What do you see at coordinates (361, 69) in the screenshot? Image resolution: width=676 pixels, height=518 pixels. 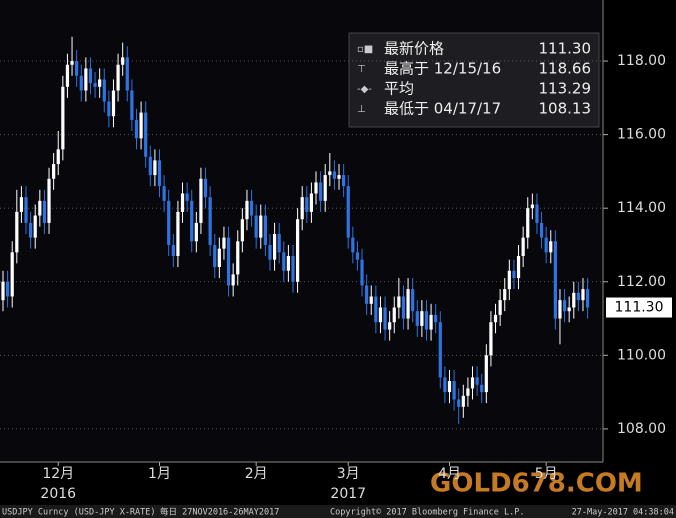 I see `legend-icon: ⊤` at bounding box center [361, 69].